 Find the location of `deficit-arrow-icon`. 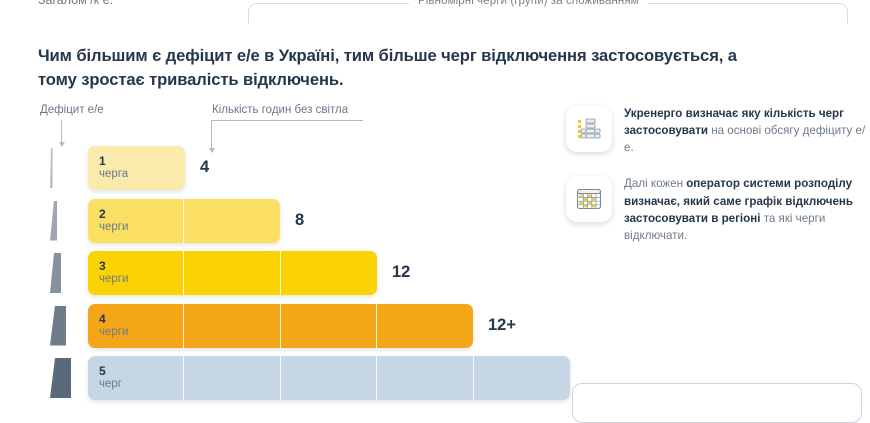

deficit-arrow-icon is located at coordinates (61, 133).